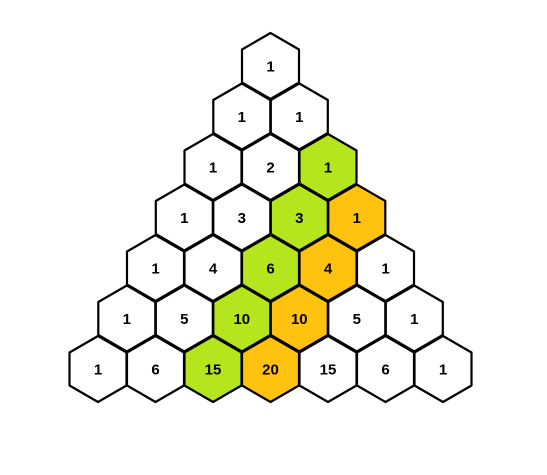 This screenshot has height=475, width=547. I want to click on hex-cell-r6-c6: 1, so click(443, 369).